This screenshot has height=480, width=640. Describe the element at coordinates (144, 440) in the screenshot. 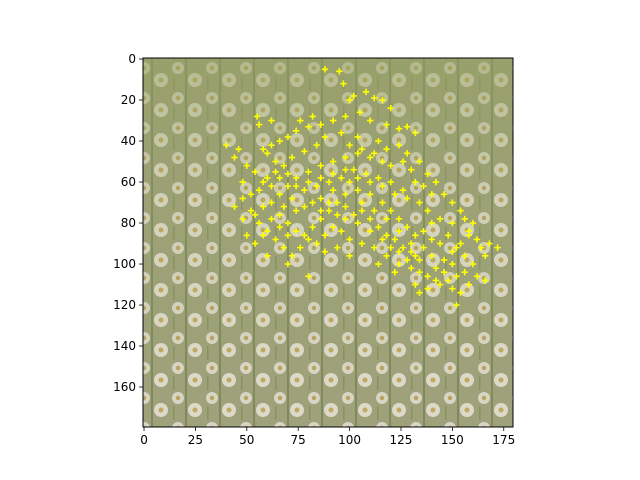

I see `x-tick-label: 0` at that location.